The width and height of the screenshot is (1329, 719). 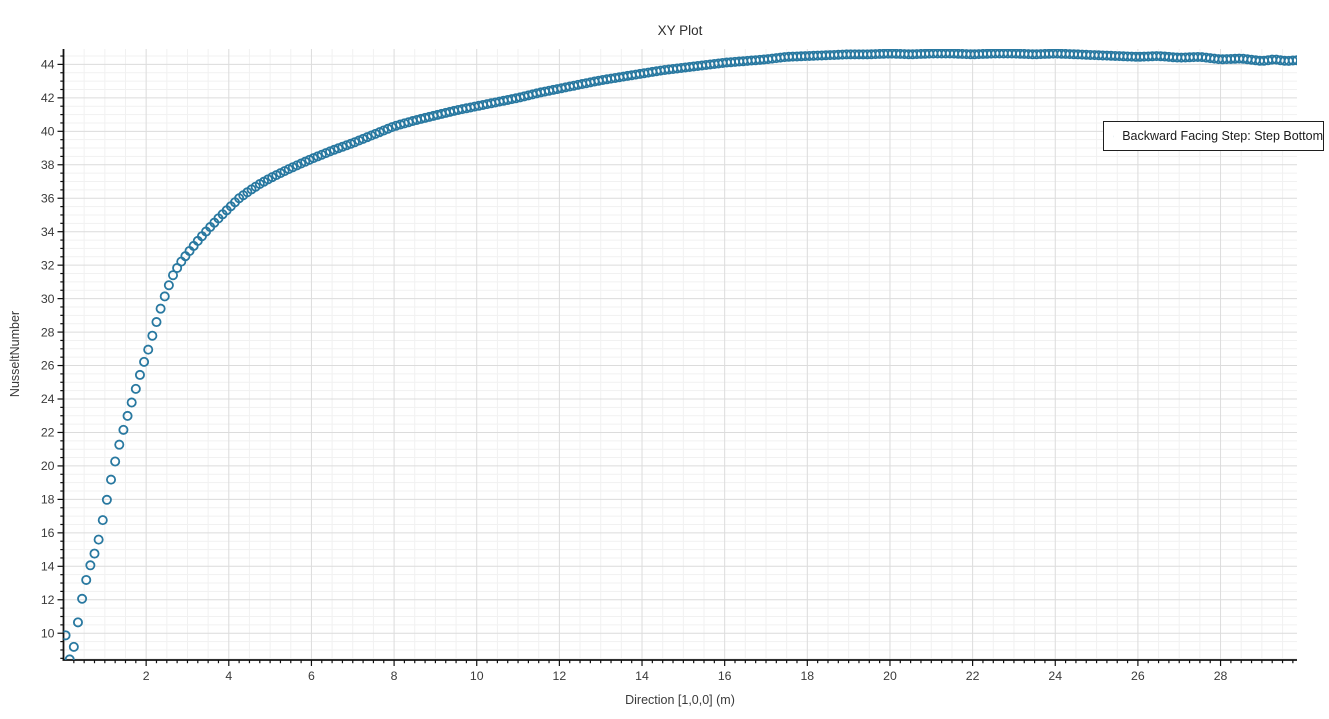 I want to click on svg-text: 44, so click(x=48, y=65).